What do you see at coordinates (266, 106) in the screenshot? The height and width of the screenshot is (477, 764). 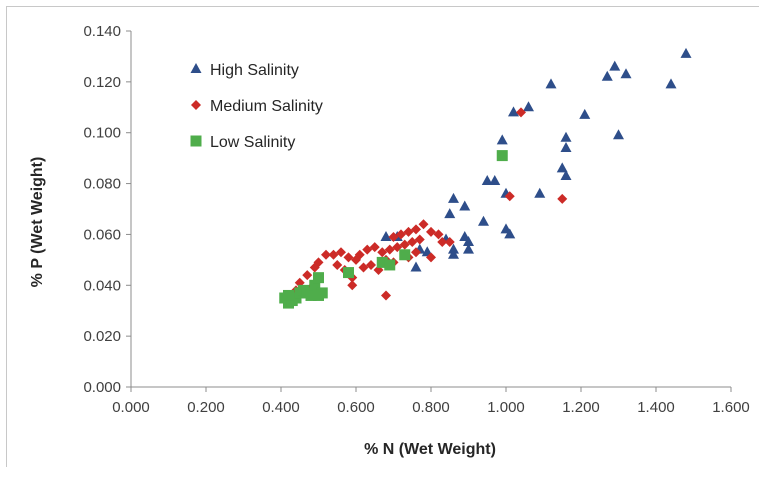 I see `medium-salinity-legend-label: Medium Salinity` at bounding box center [266, 106].